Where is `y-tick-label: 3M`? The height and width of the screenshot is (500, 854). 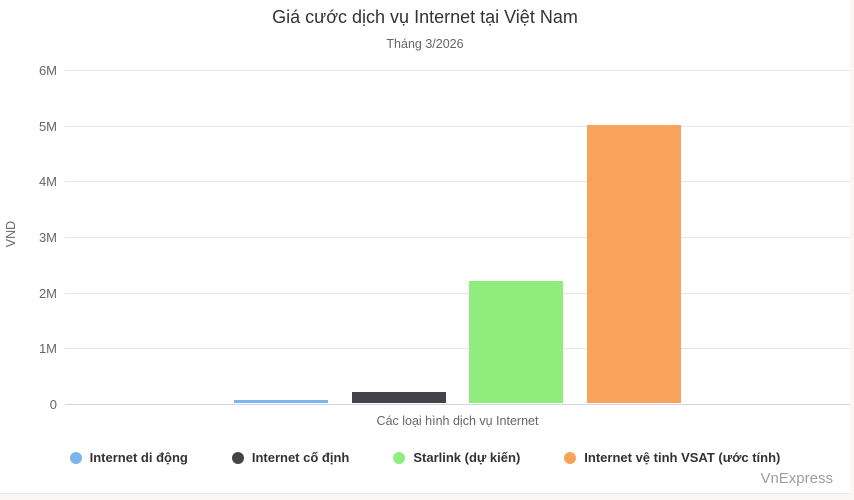
y-tick-label: 3M is located at coordinates (47, 237).